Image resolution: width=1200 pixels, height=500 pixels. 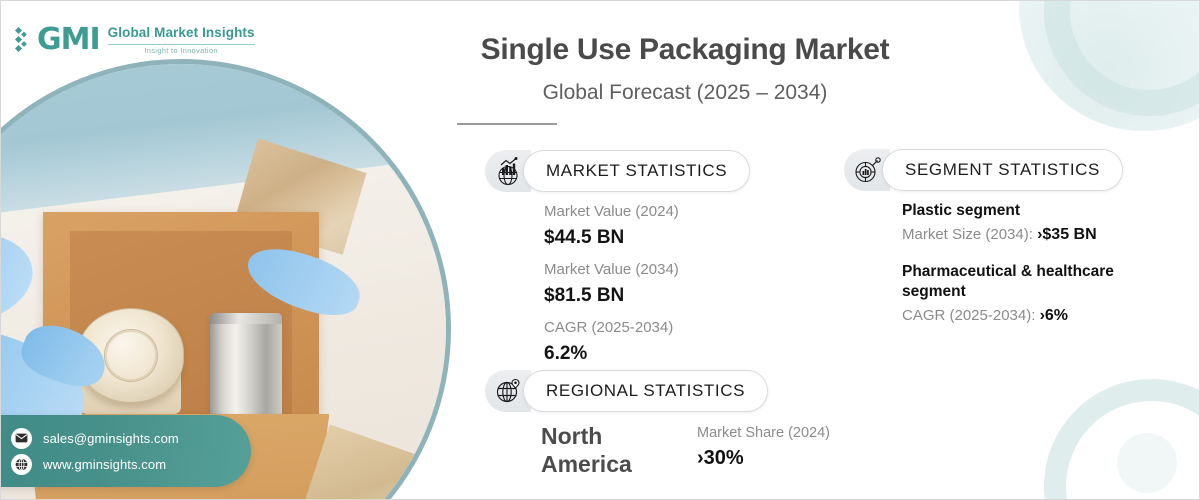 What do you see at coordinates (611, 342) in the screenshot?
I see `market-stat-item: CAGR (2025-2034) 6.2%` at bounding box center [611, 342].